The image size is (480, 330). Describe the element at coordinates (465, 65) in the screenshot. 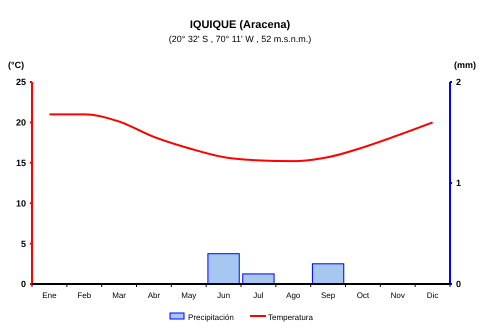

I see `y2-axis-title: (mm)` at that location.